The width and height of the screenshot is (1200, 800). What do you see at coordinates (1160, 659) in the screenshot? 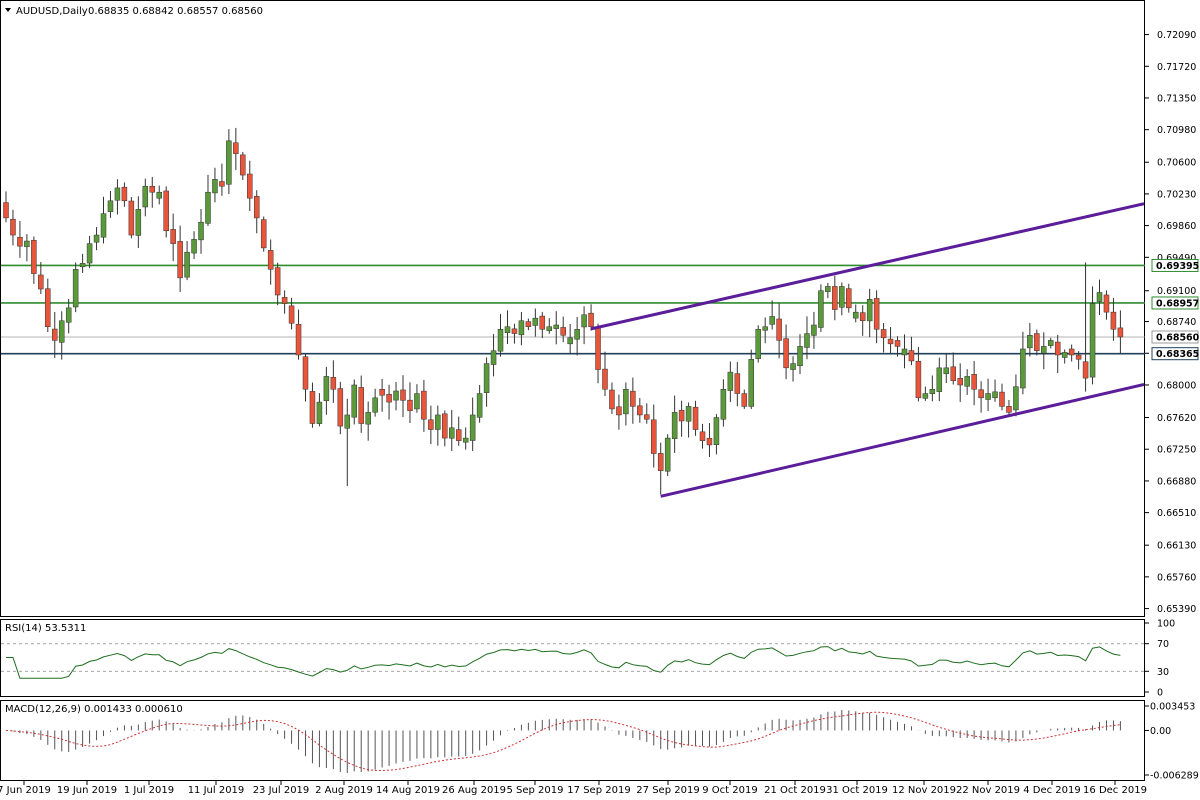
I see `rsi-axis: 100 70 30 0` at bounding box center [1160, 659].